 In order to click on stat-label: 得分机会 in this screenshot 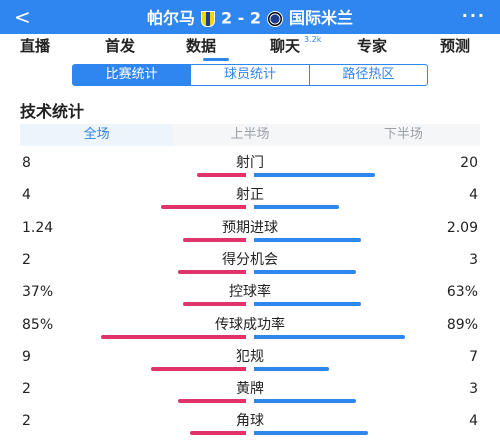, I will do `click(250, 259)`.